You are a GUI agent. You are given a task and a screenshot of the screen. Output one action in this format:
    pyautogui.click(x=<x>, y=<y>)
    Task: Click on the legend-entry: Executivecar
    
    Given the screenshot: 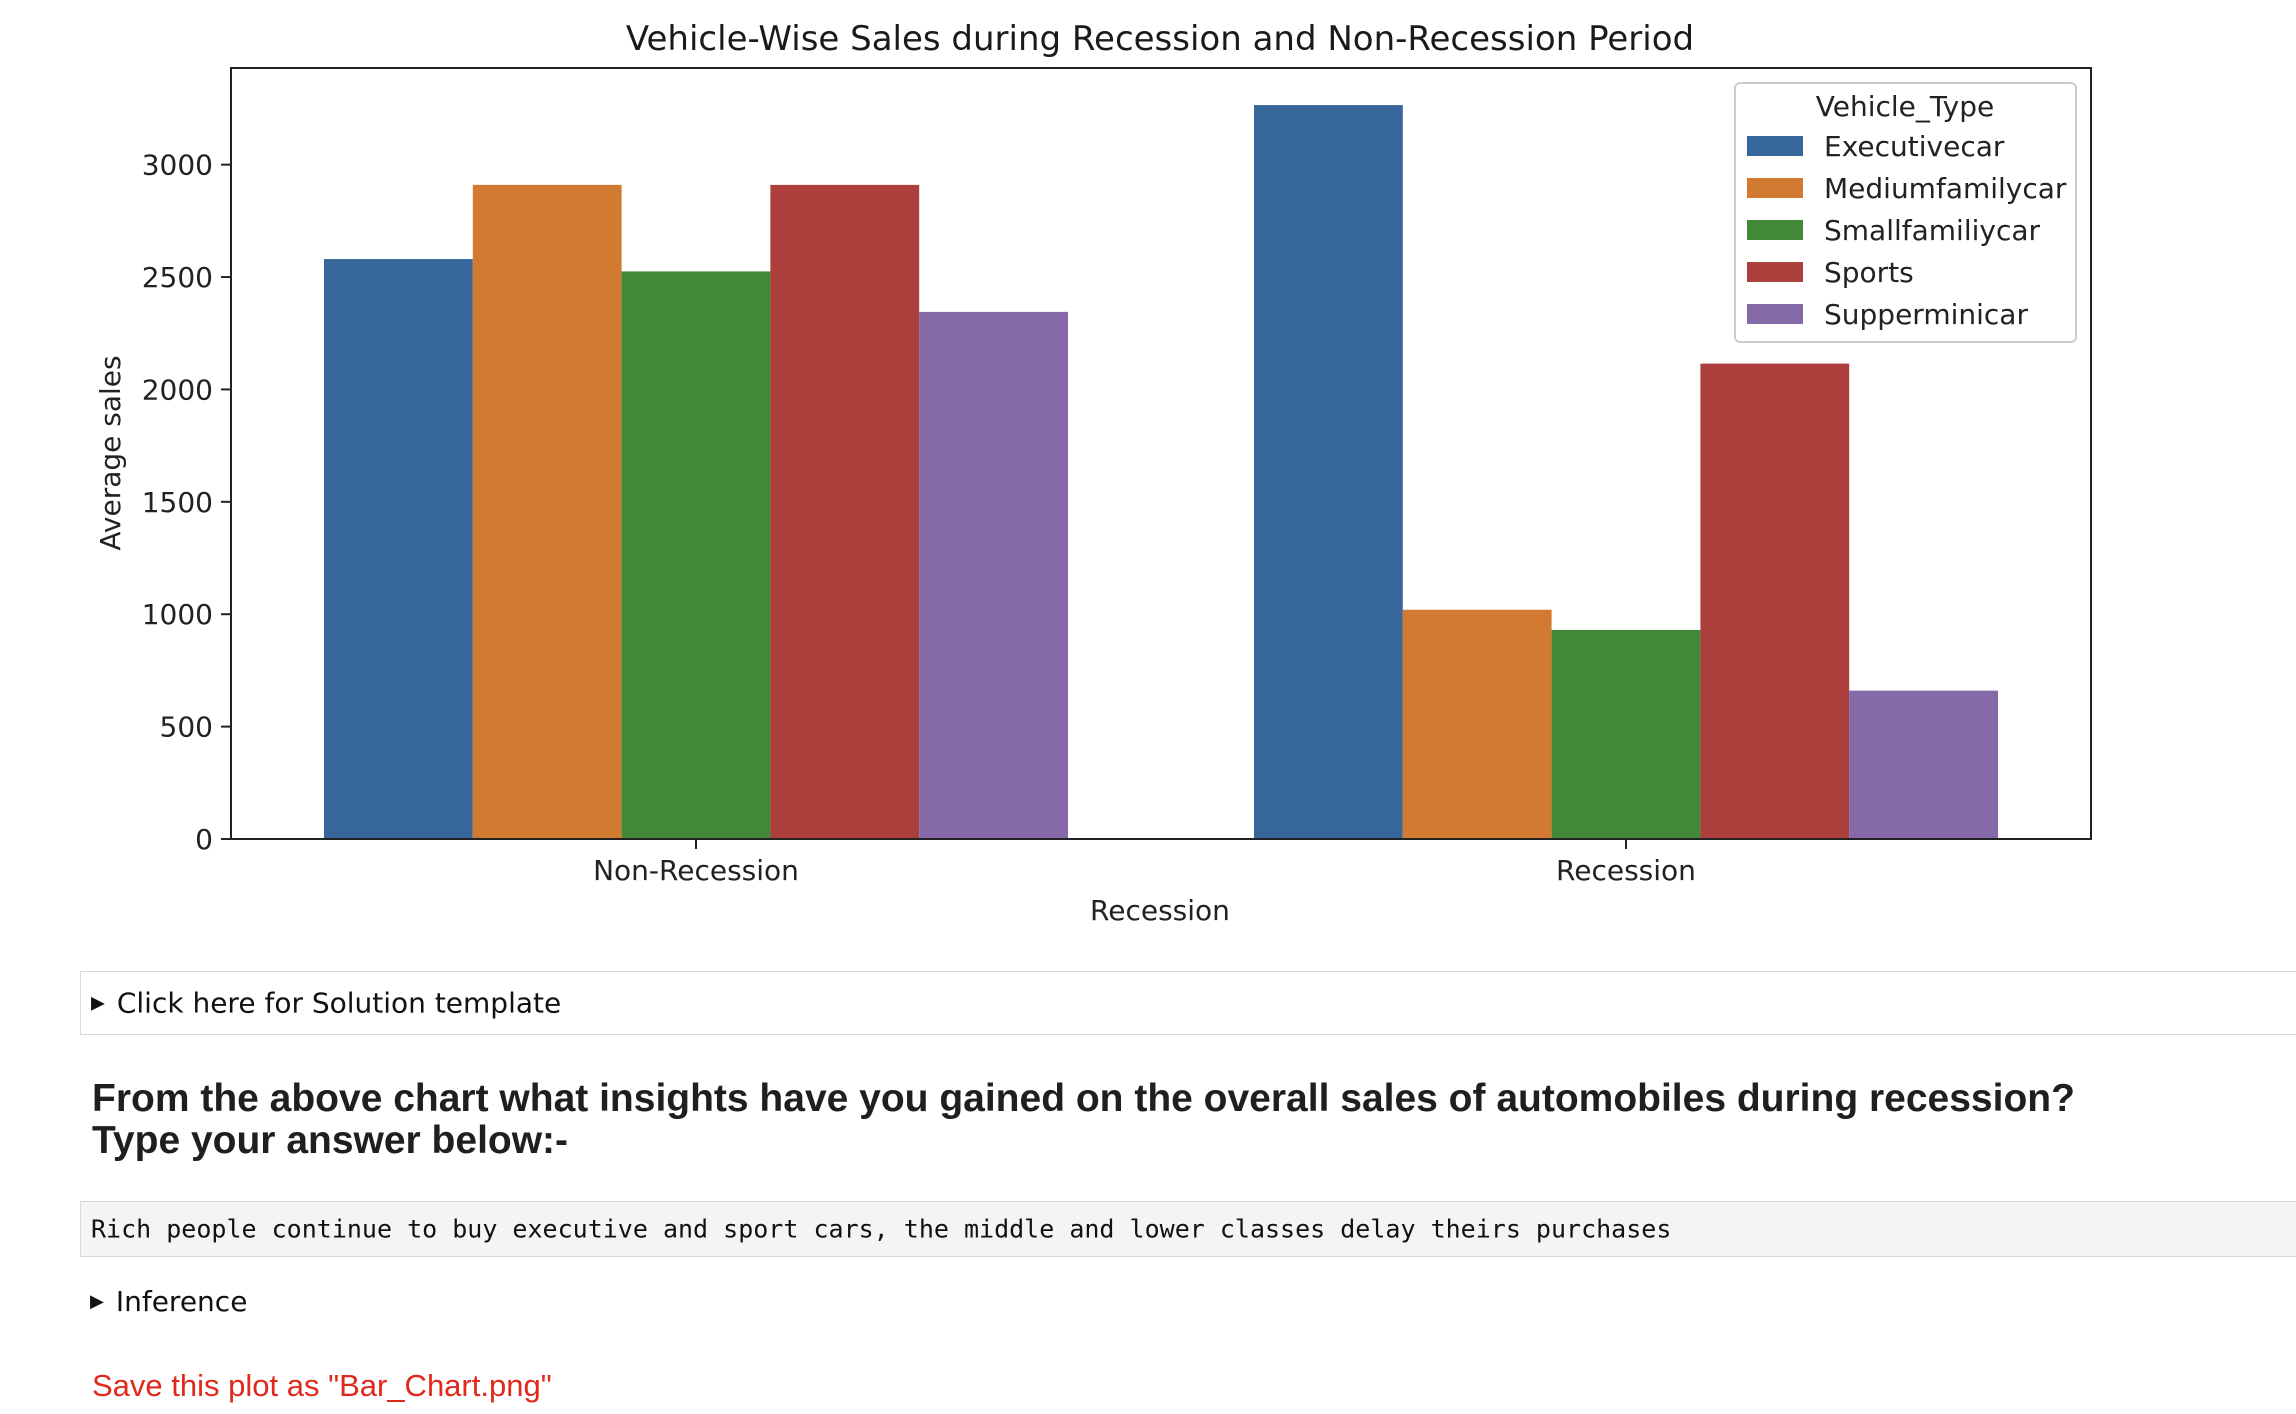 What is the action you would take?
    pyautogui.click(x=1914, y=146)
    